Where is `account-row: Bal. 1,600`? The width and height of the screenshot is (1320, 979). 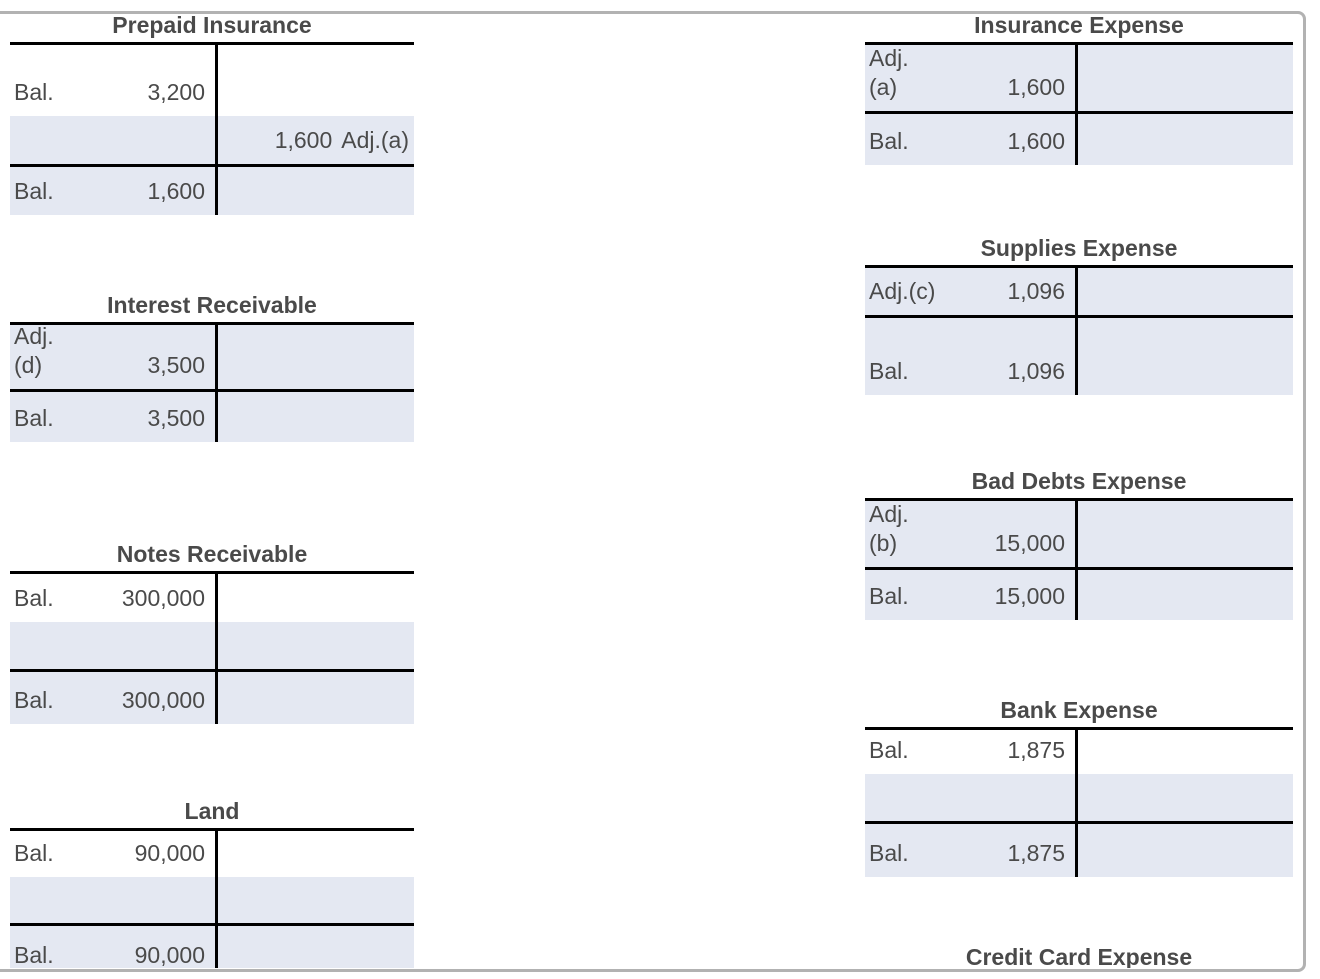 account-row: Bal. 1,600 is located at coordinates (1079, 139).